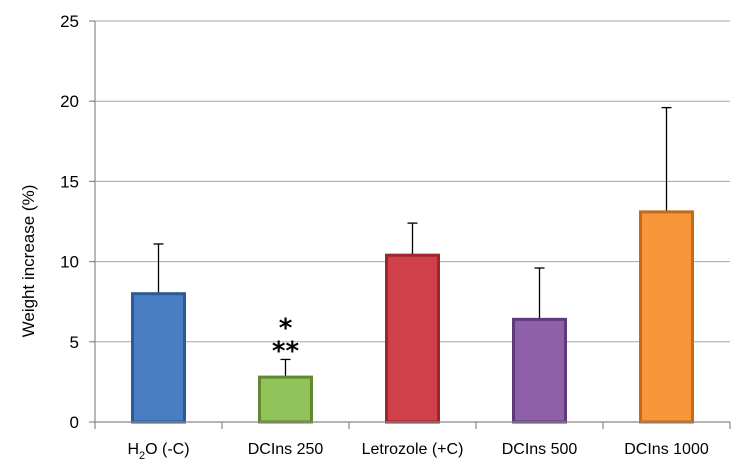 The height and width of the screenshot is (462, 731). I want to click on x-tick-label-text: DCIns 500, so click(540, 449).